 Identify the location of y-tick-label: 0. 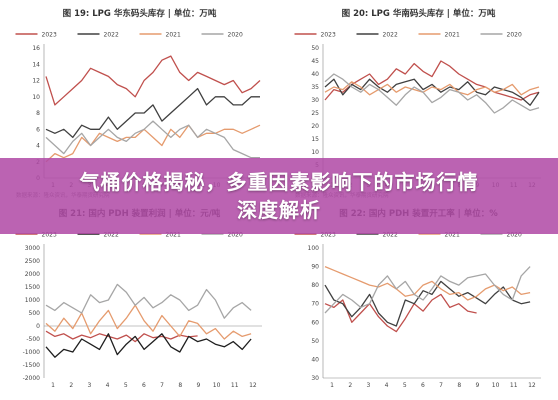
(38, 326).